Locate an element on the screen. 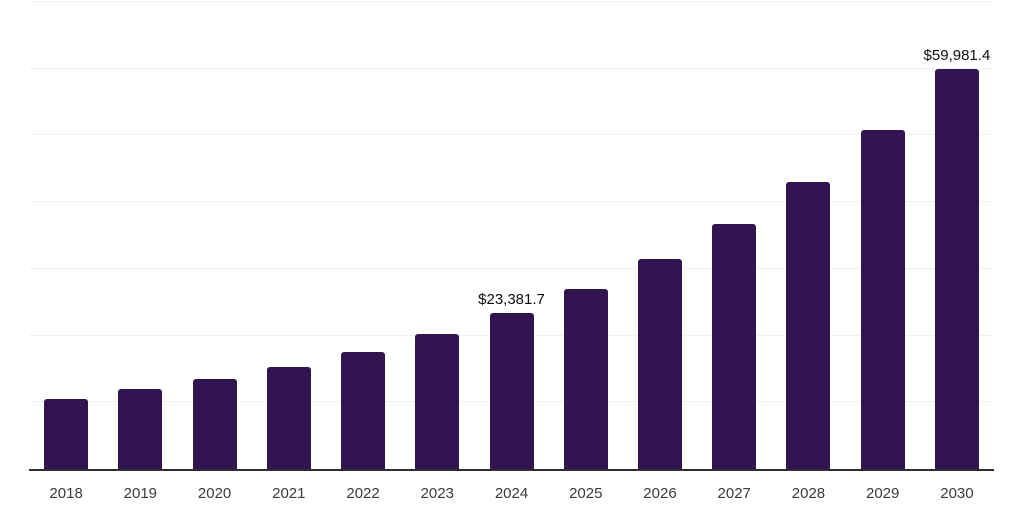  x-tick-2020: 2020 is located at coordinates (214, 493).